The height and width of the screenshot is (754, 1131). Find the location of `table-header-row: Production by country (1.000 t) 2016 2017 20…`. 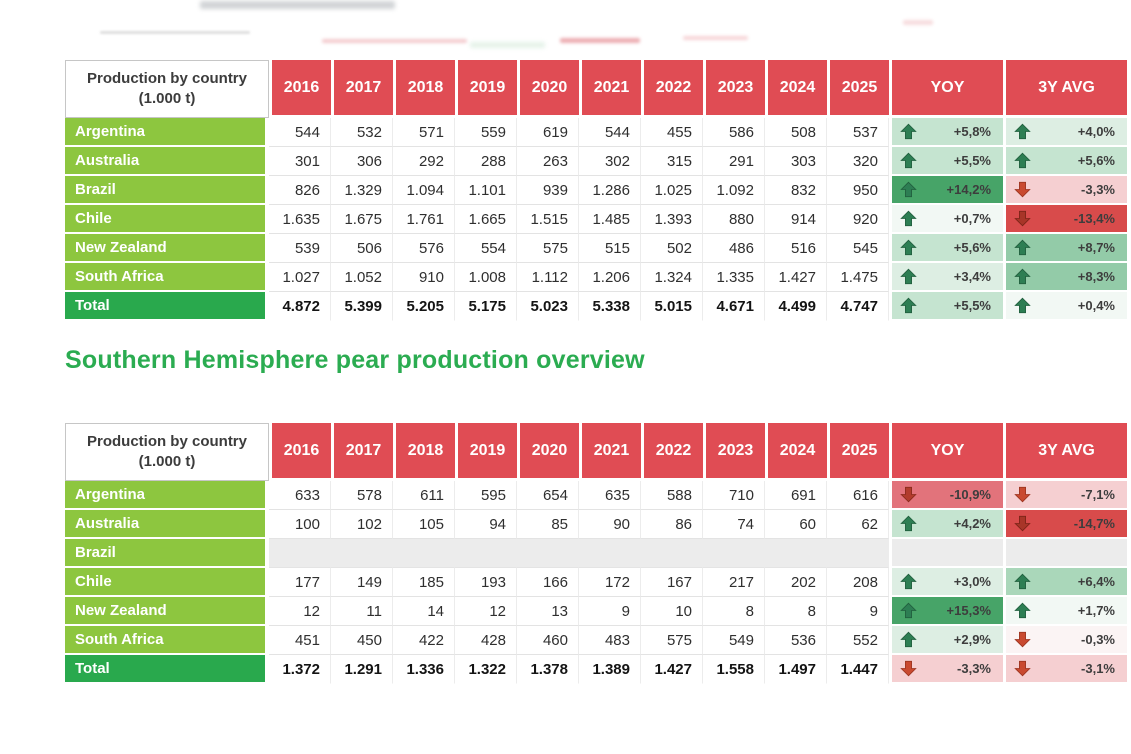

table-header-row: Production by country (1.000 t) 2016 2017 20… is located at coordinates (596, 452).